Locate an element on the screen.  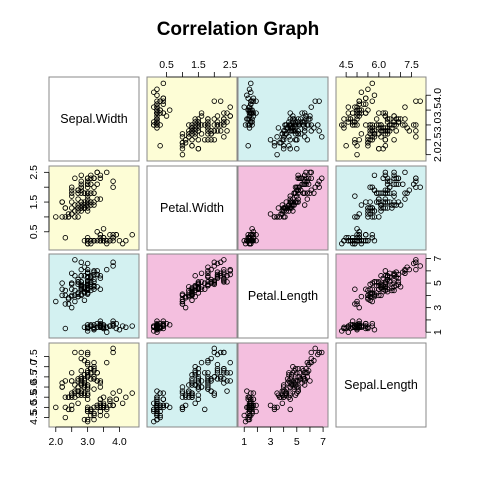
tick-label: 7.5 is located at coordinates (411, 65).